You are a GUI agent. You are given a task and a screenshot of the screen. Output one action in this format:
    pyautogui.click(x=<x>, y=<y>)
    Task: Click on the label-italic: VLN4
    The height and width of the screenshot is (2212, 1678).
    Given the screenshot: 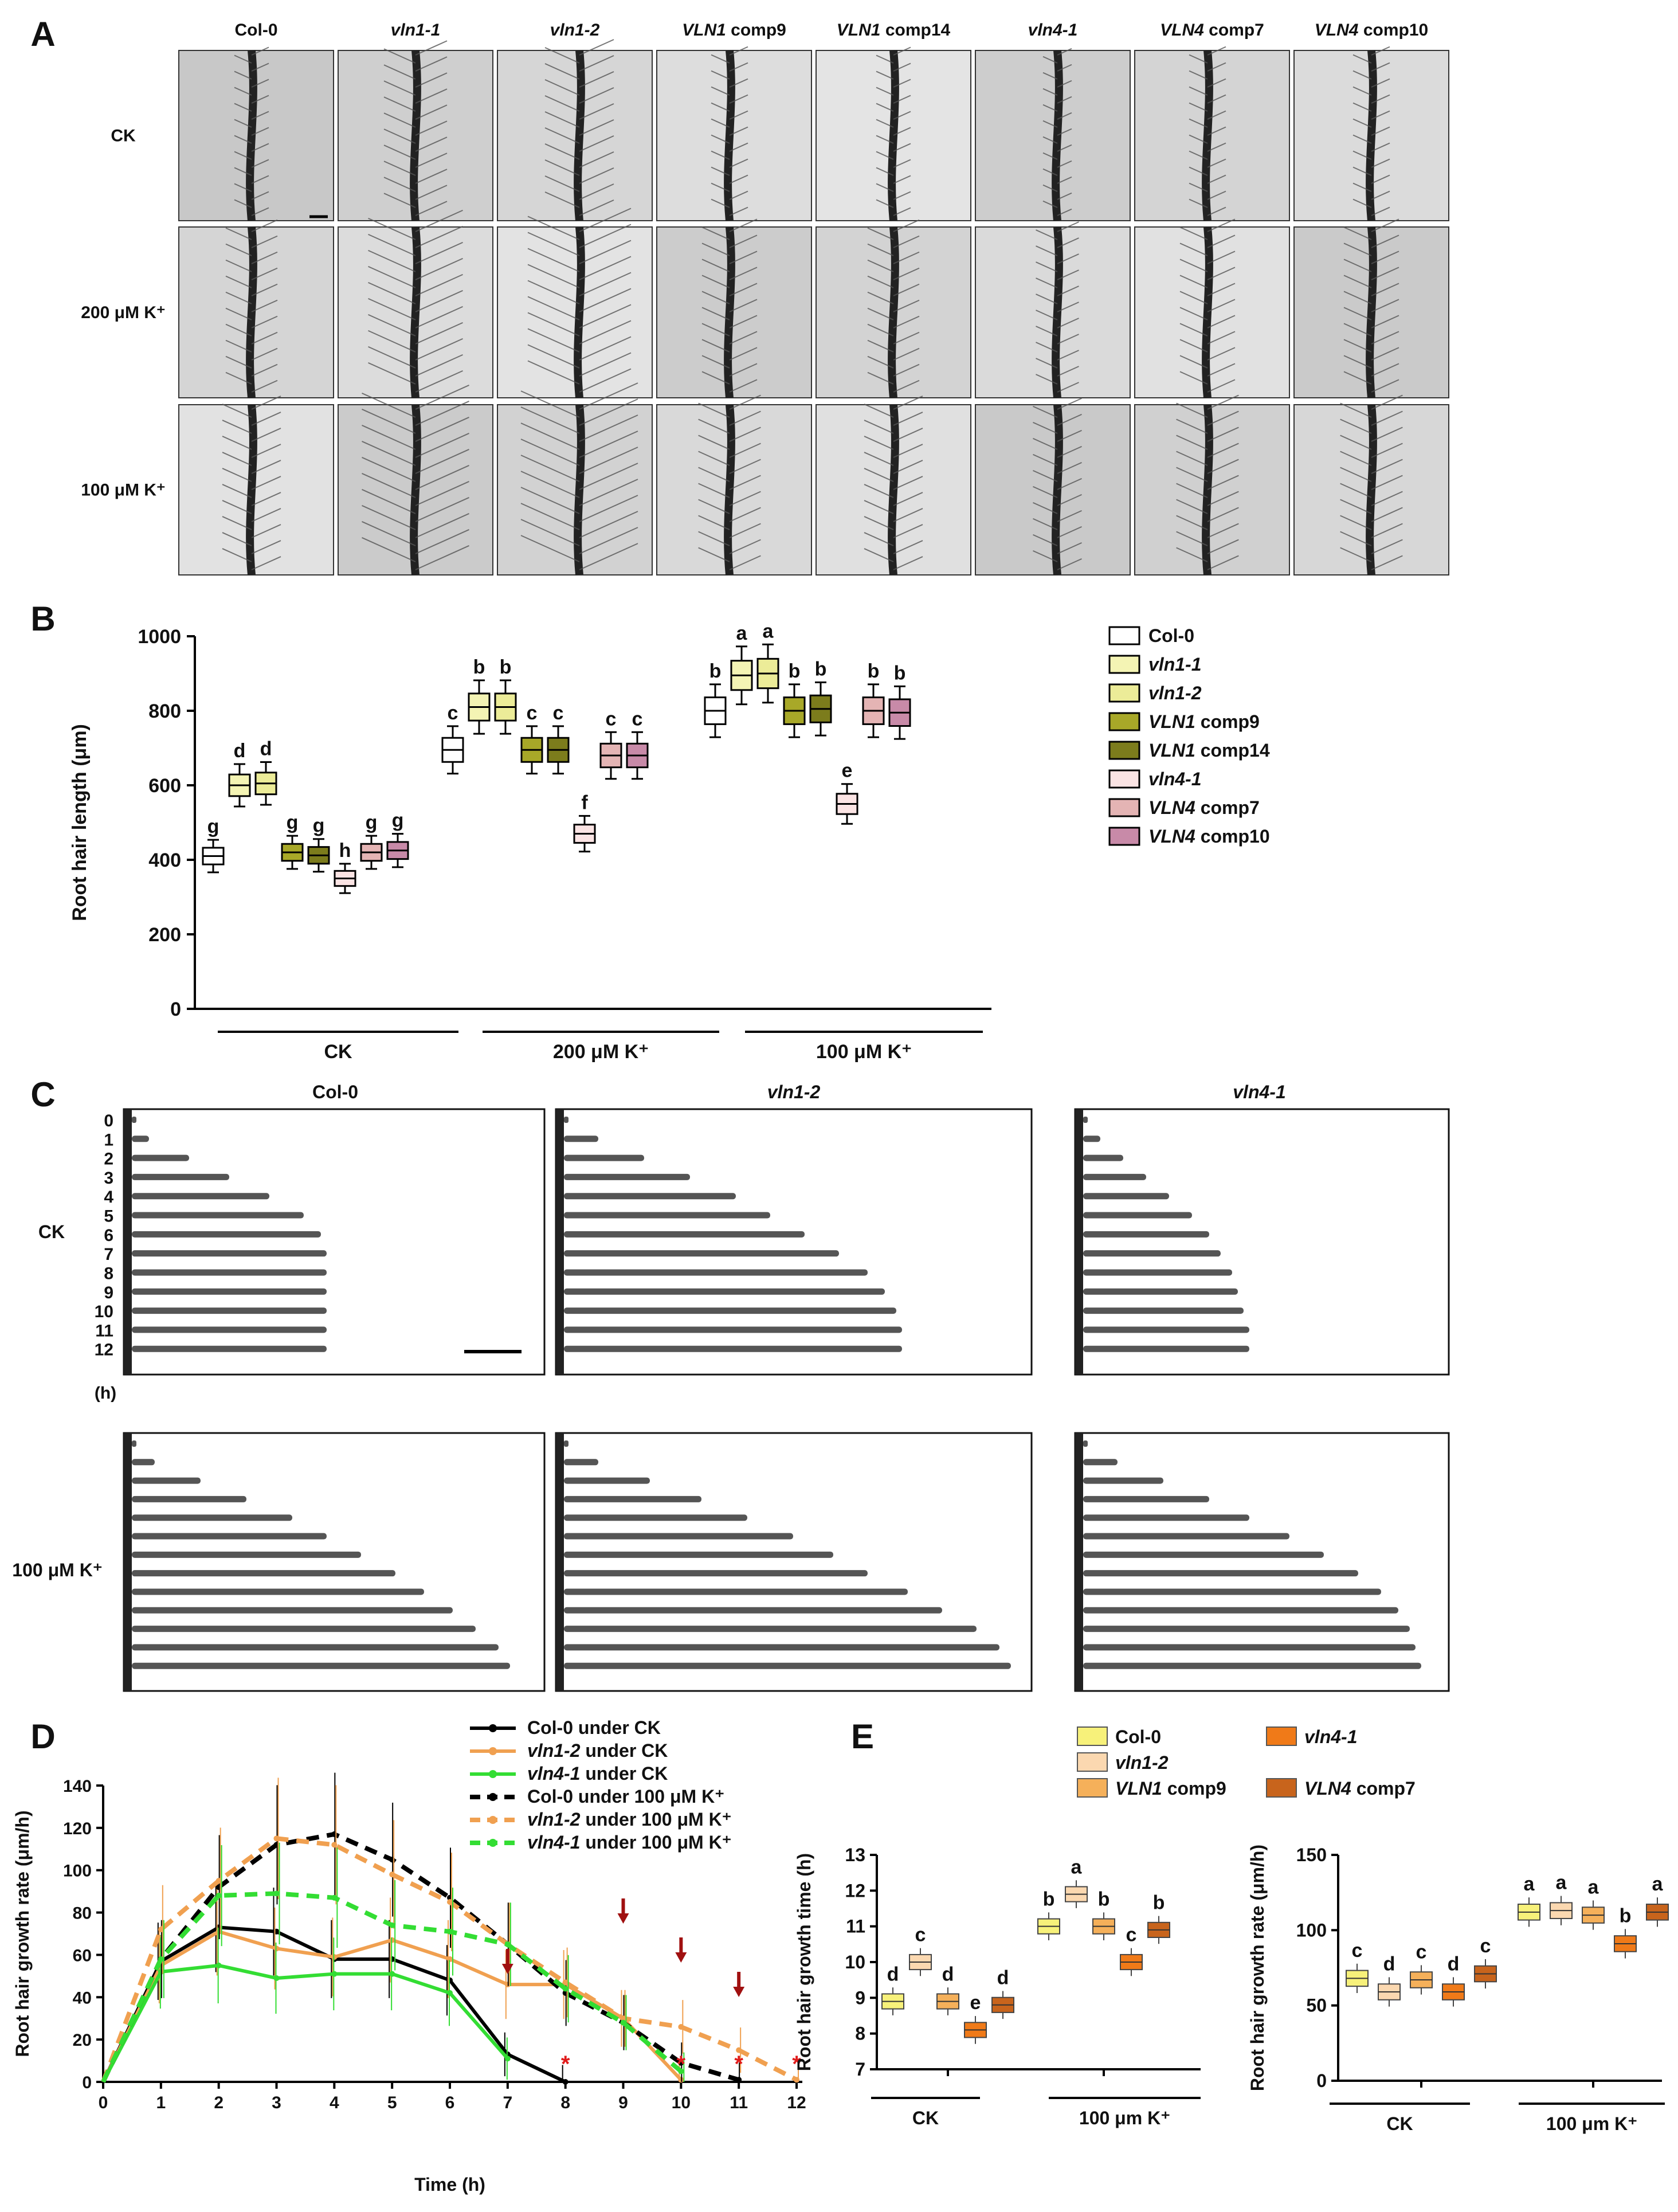 What is the action you would take?
    pyautogui.click(x=1172, y=837)
    